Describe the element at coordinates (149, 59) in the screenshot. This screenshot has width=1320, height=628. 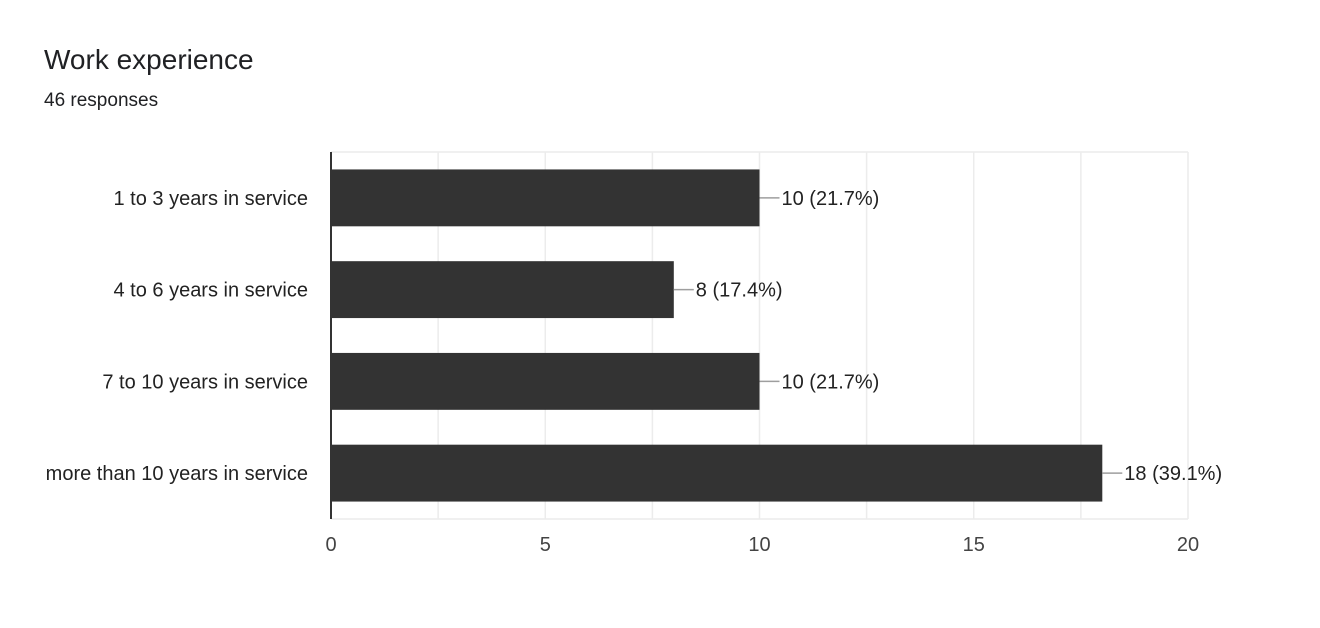
I see `chart-title: Work experience` at that location.